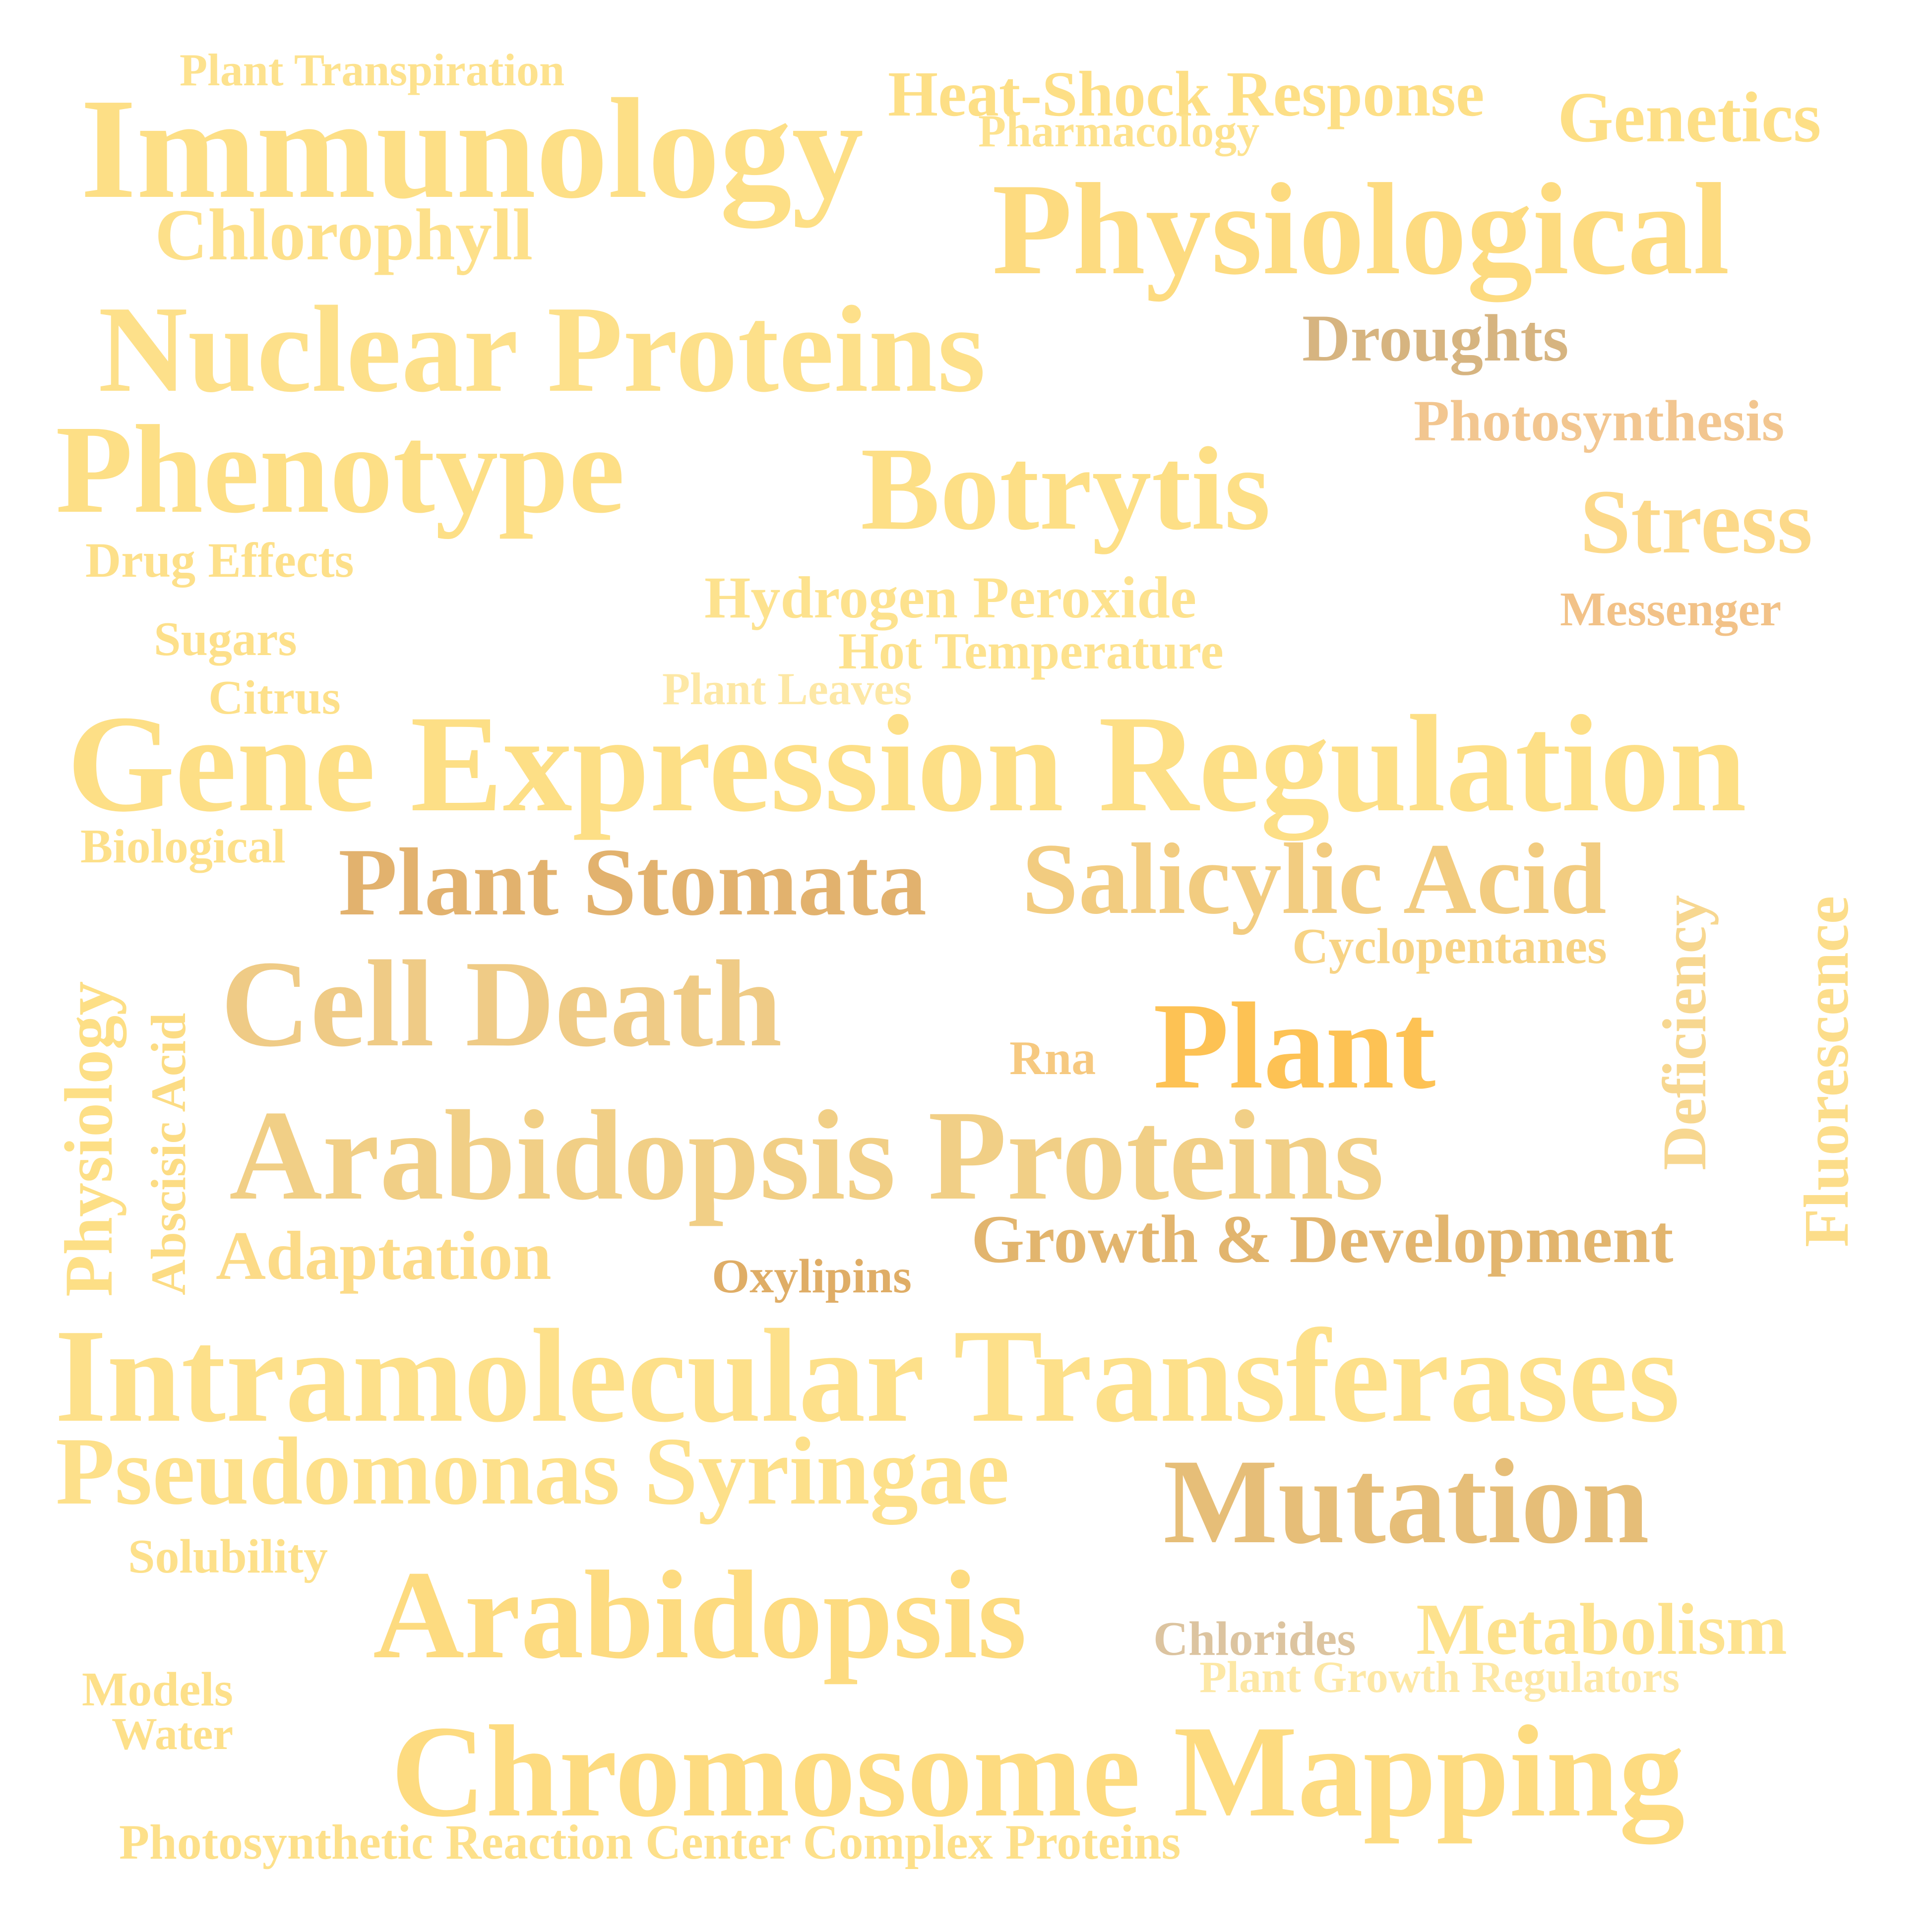  What do you see at coordinates (173, 1733) in the screenshot?
I see `word-water: Water` at bounding box center [173, 1733].